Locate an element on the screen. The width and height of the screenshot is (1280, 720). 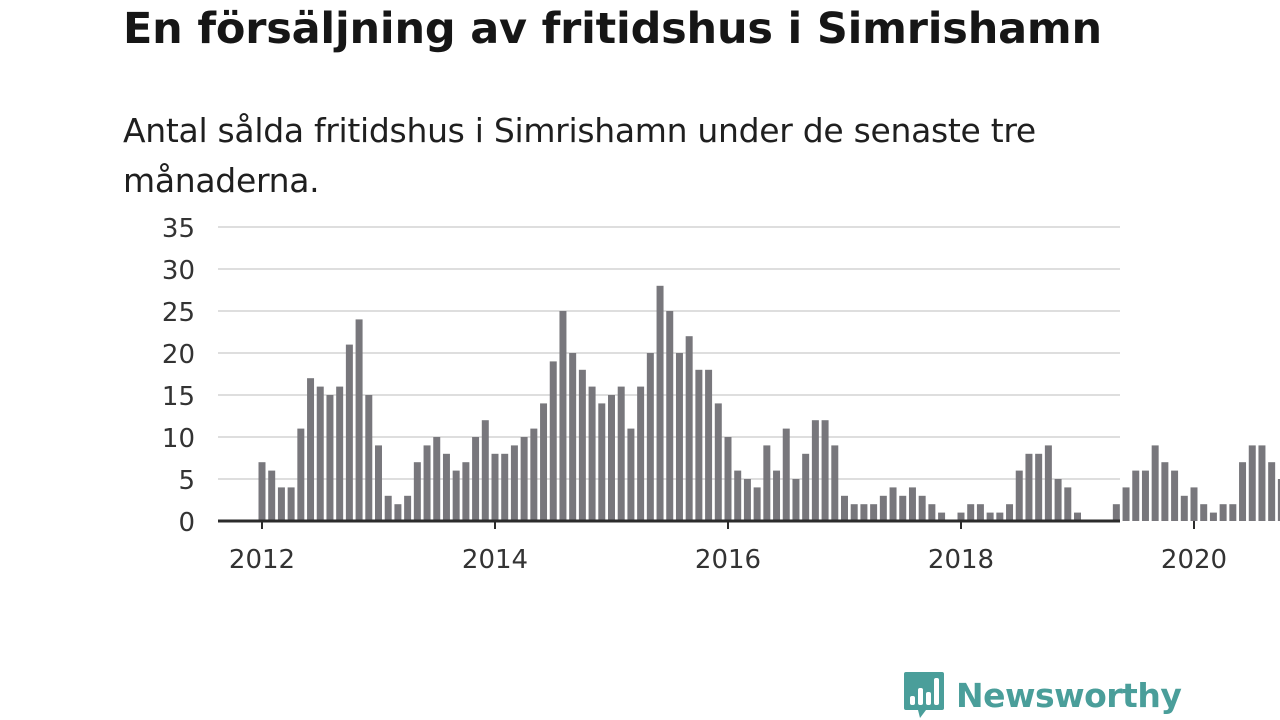
x-tick-label: 2020 is located at coordinates (1194, 560).